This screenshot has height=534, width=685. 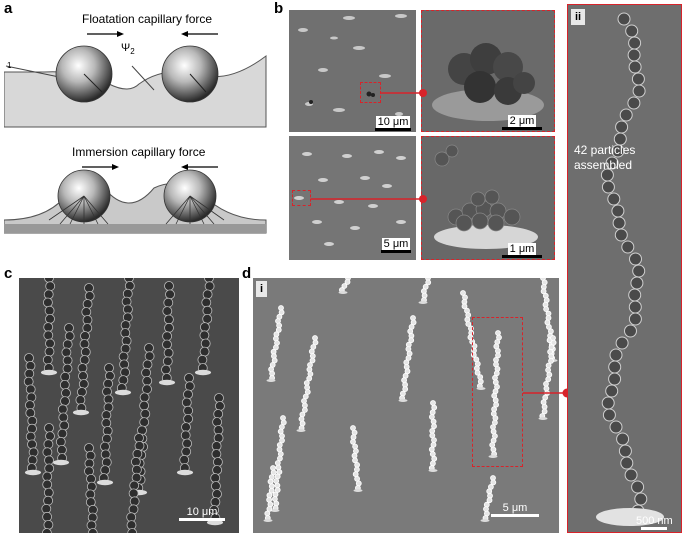 What do you see at coordinates (139, 152) in the screenshot?
I see `panel-a-immersion-title: Immersion capillary force` at bounding box center [139, 152].